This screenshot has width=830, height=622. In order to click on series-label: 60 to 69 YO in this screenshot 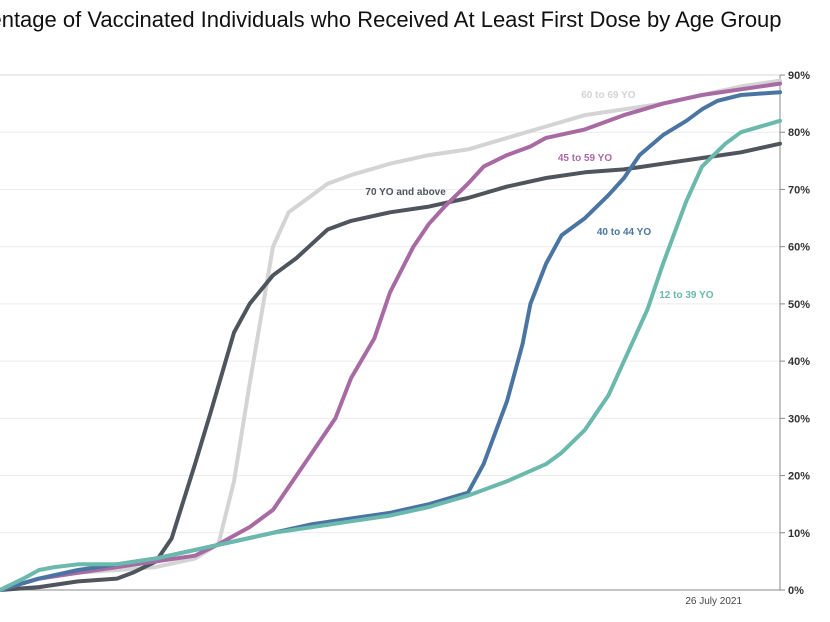, I will do `click(608, 95)`.